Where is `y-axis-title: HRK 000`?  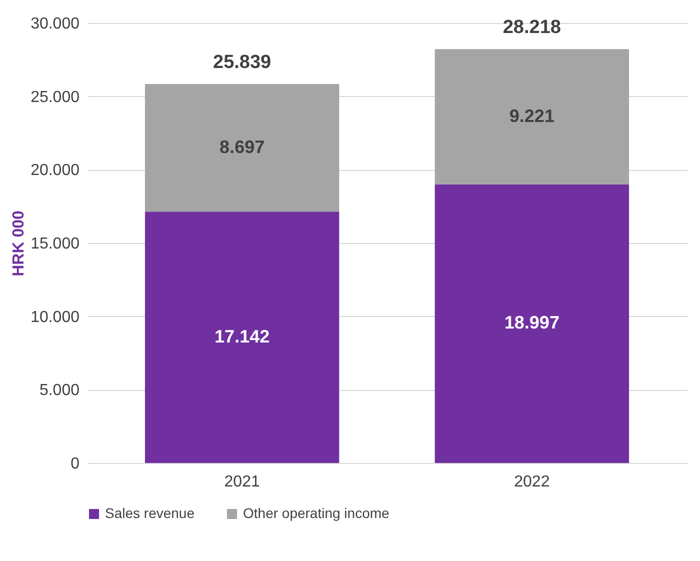 y-axis-title: HRK 000 is located at coordinates (19, 243).